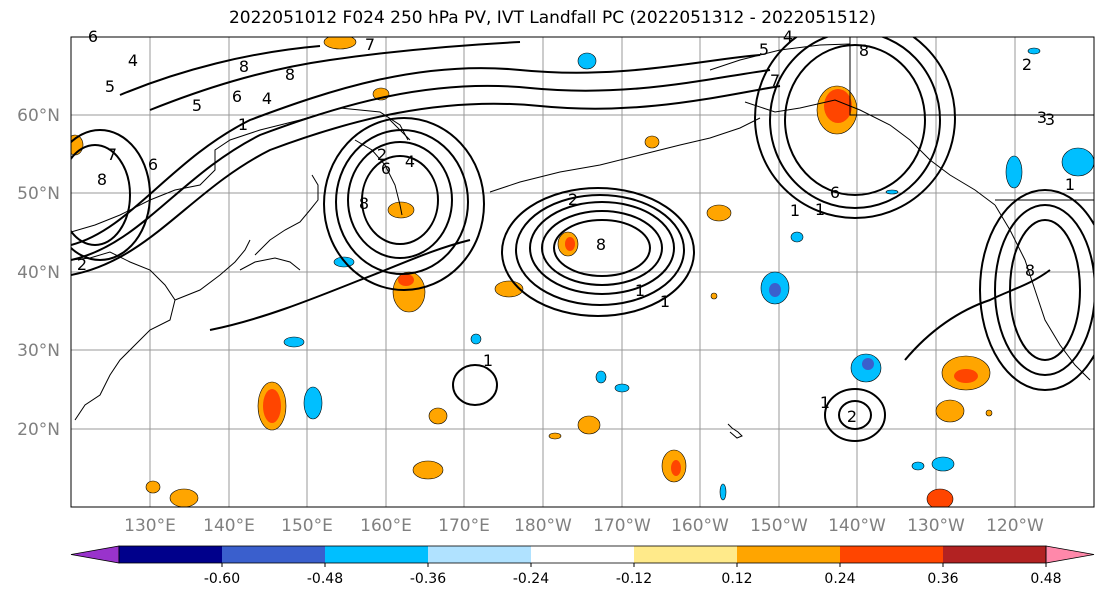 This screenshot has width=1105, height=601. Describe the element at coordinates (531, 579) in the screenshot. I see `colorbar-tick-label: -0.24` at that location.